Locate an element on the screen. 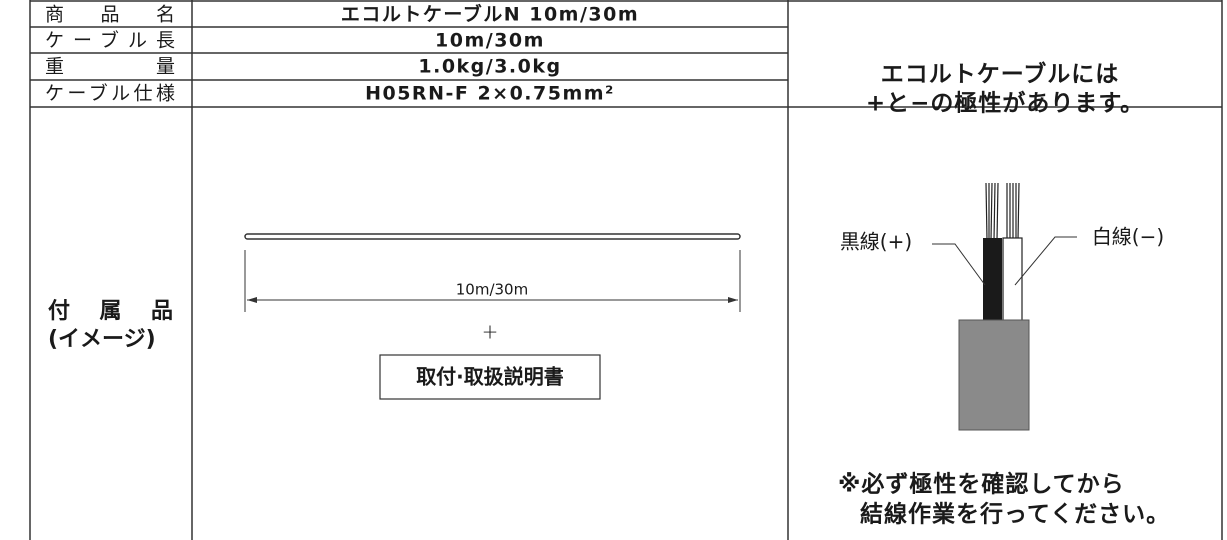 The width and height of the screenshot is (1227, 540). polarity-note: +と−の極性があります。 is located at coordinates (1005, 103).